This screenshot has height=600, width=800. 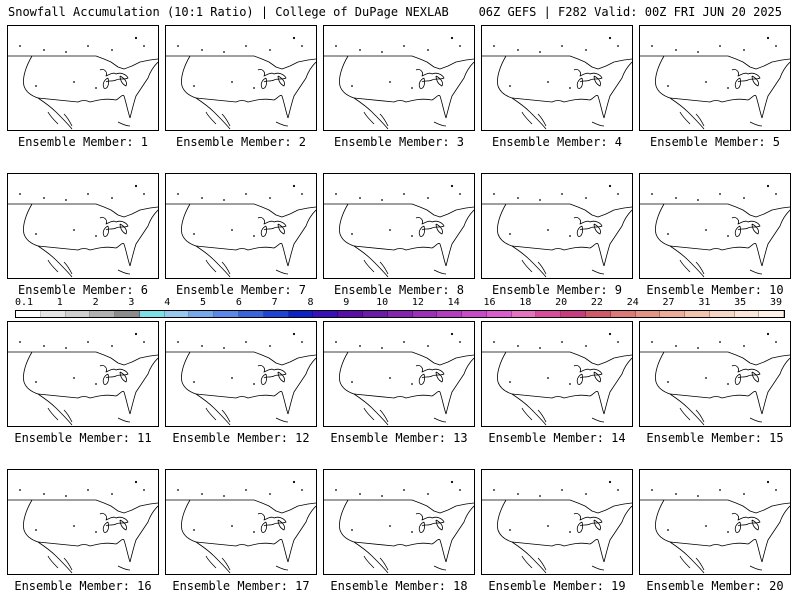 What do you see at coordinates (715, 586) in the screenshot?
I see `member-label: Ensemble Member: 20` at bounding box center [715, 586].